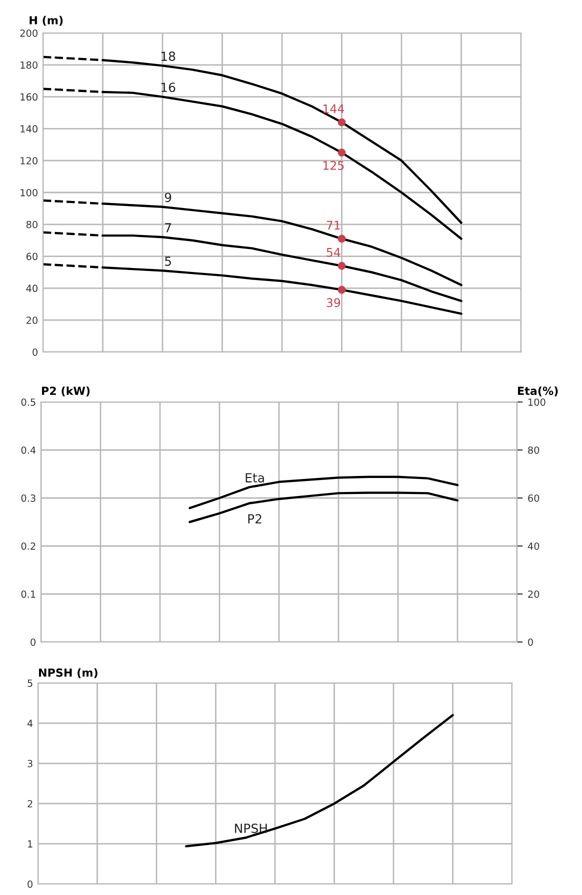  I want to click on series-label: 7, so click(168, 227).